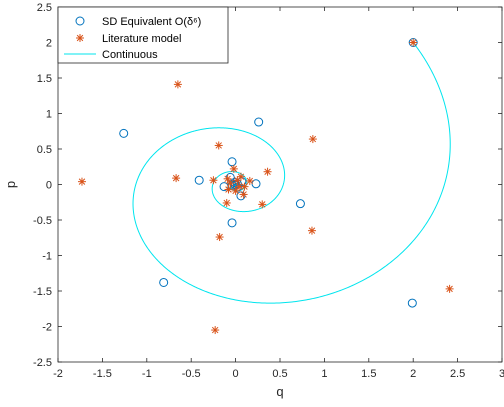 The height and width of the screenshot is (407, 504). What do you see at coordinates (151, 22) in the screenshot?
I see `legend-label-sd-equivalent: SD Equivalent O(δ⁶)` at bounding box center [151, 22].